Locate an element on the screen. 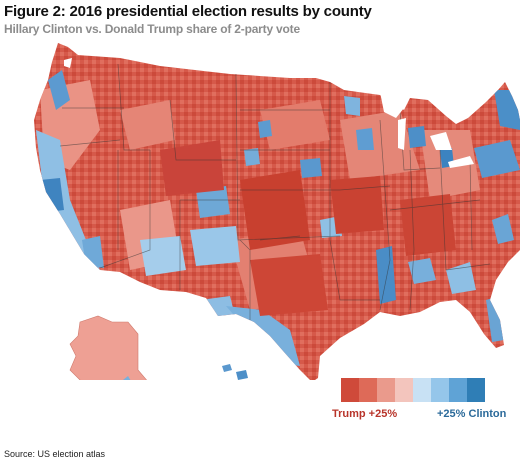 The height and width of the screenshot is (465, 520). lake-erie is located at coordinates (461, 162).